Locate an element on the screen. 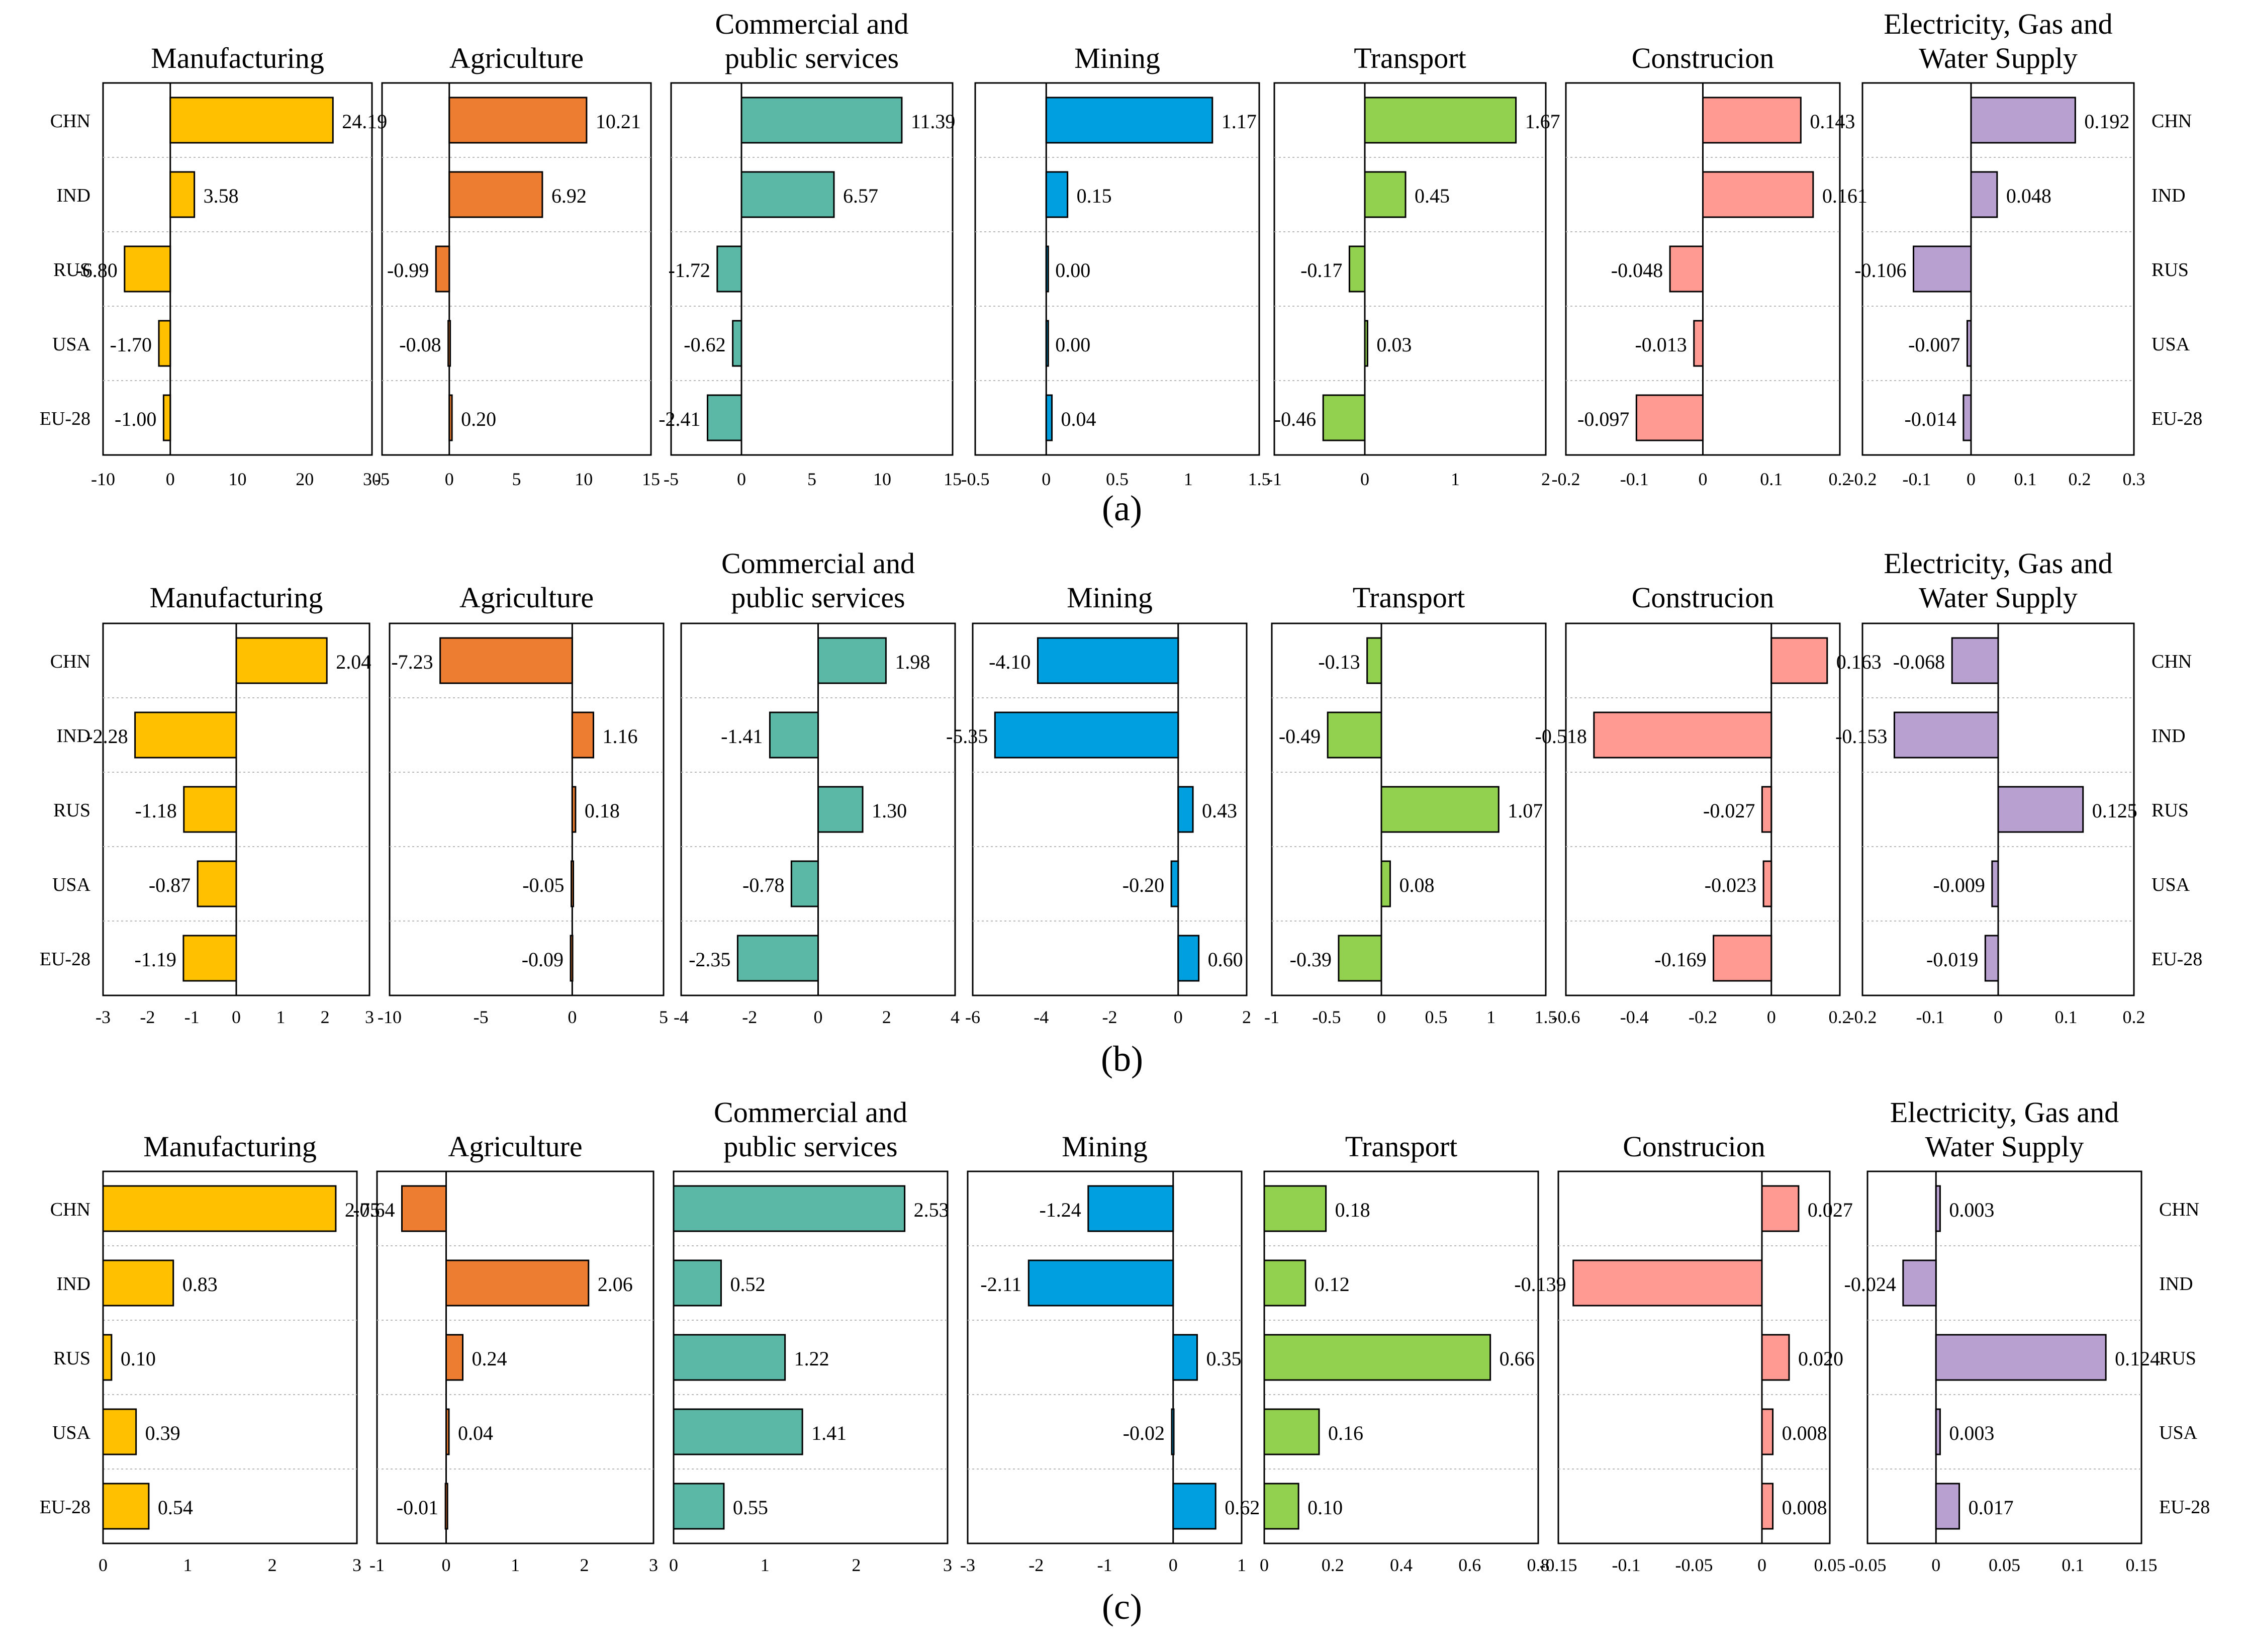 The height and width of the screenshot is (1652, 2244). data-label: -5.35 is located at coordinates (967, 737).